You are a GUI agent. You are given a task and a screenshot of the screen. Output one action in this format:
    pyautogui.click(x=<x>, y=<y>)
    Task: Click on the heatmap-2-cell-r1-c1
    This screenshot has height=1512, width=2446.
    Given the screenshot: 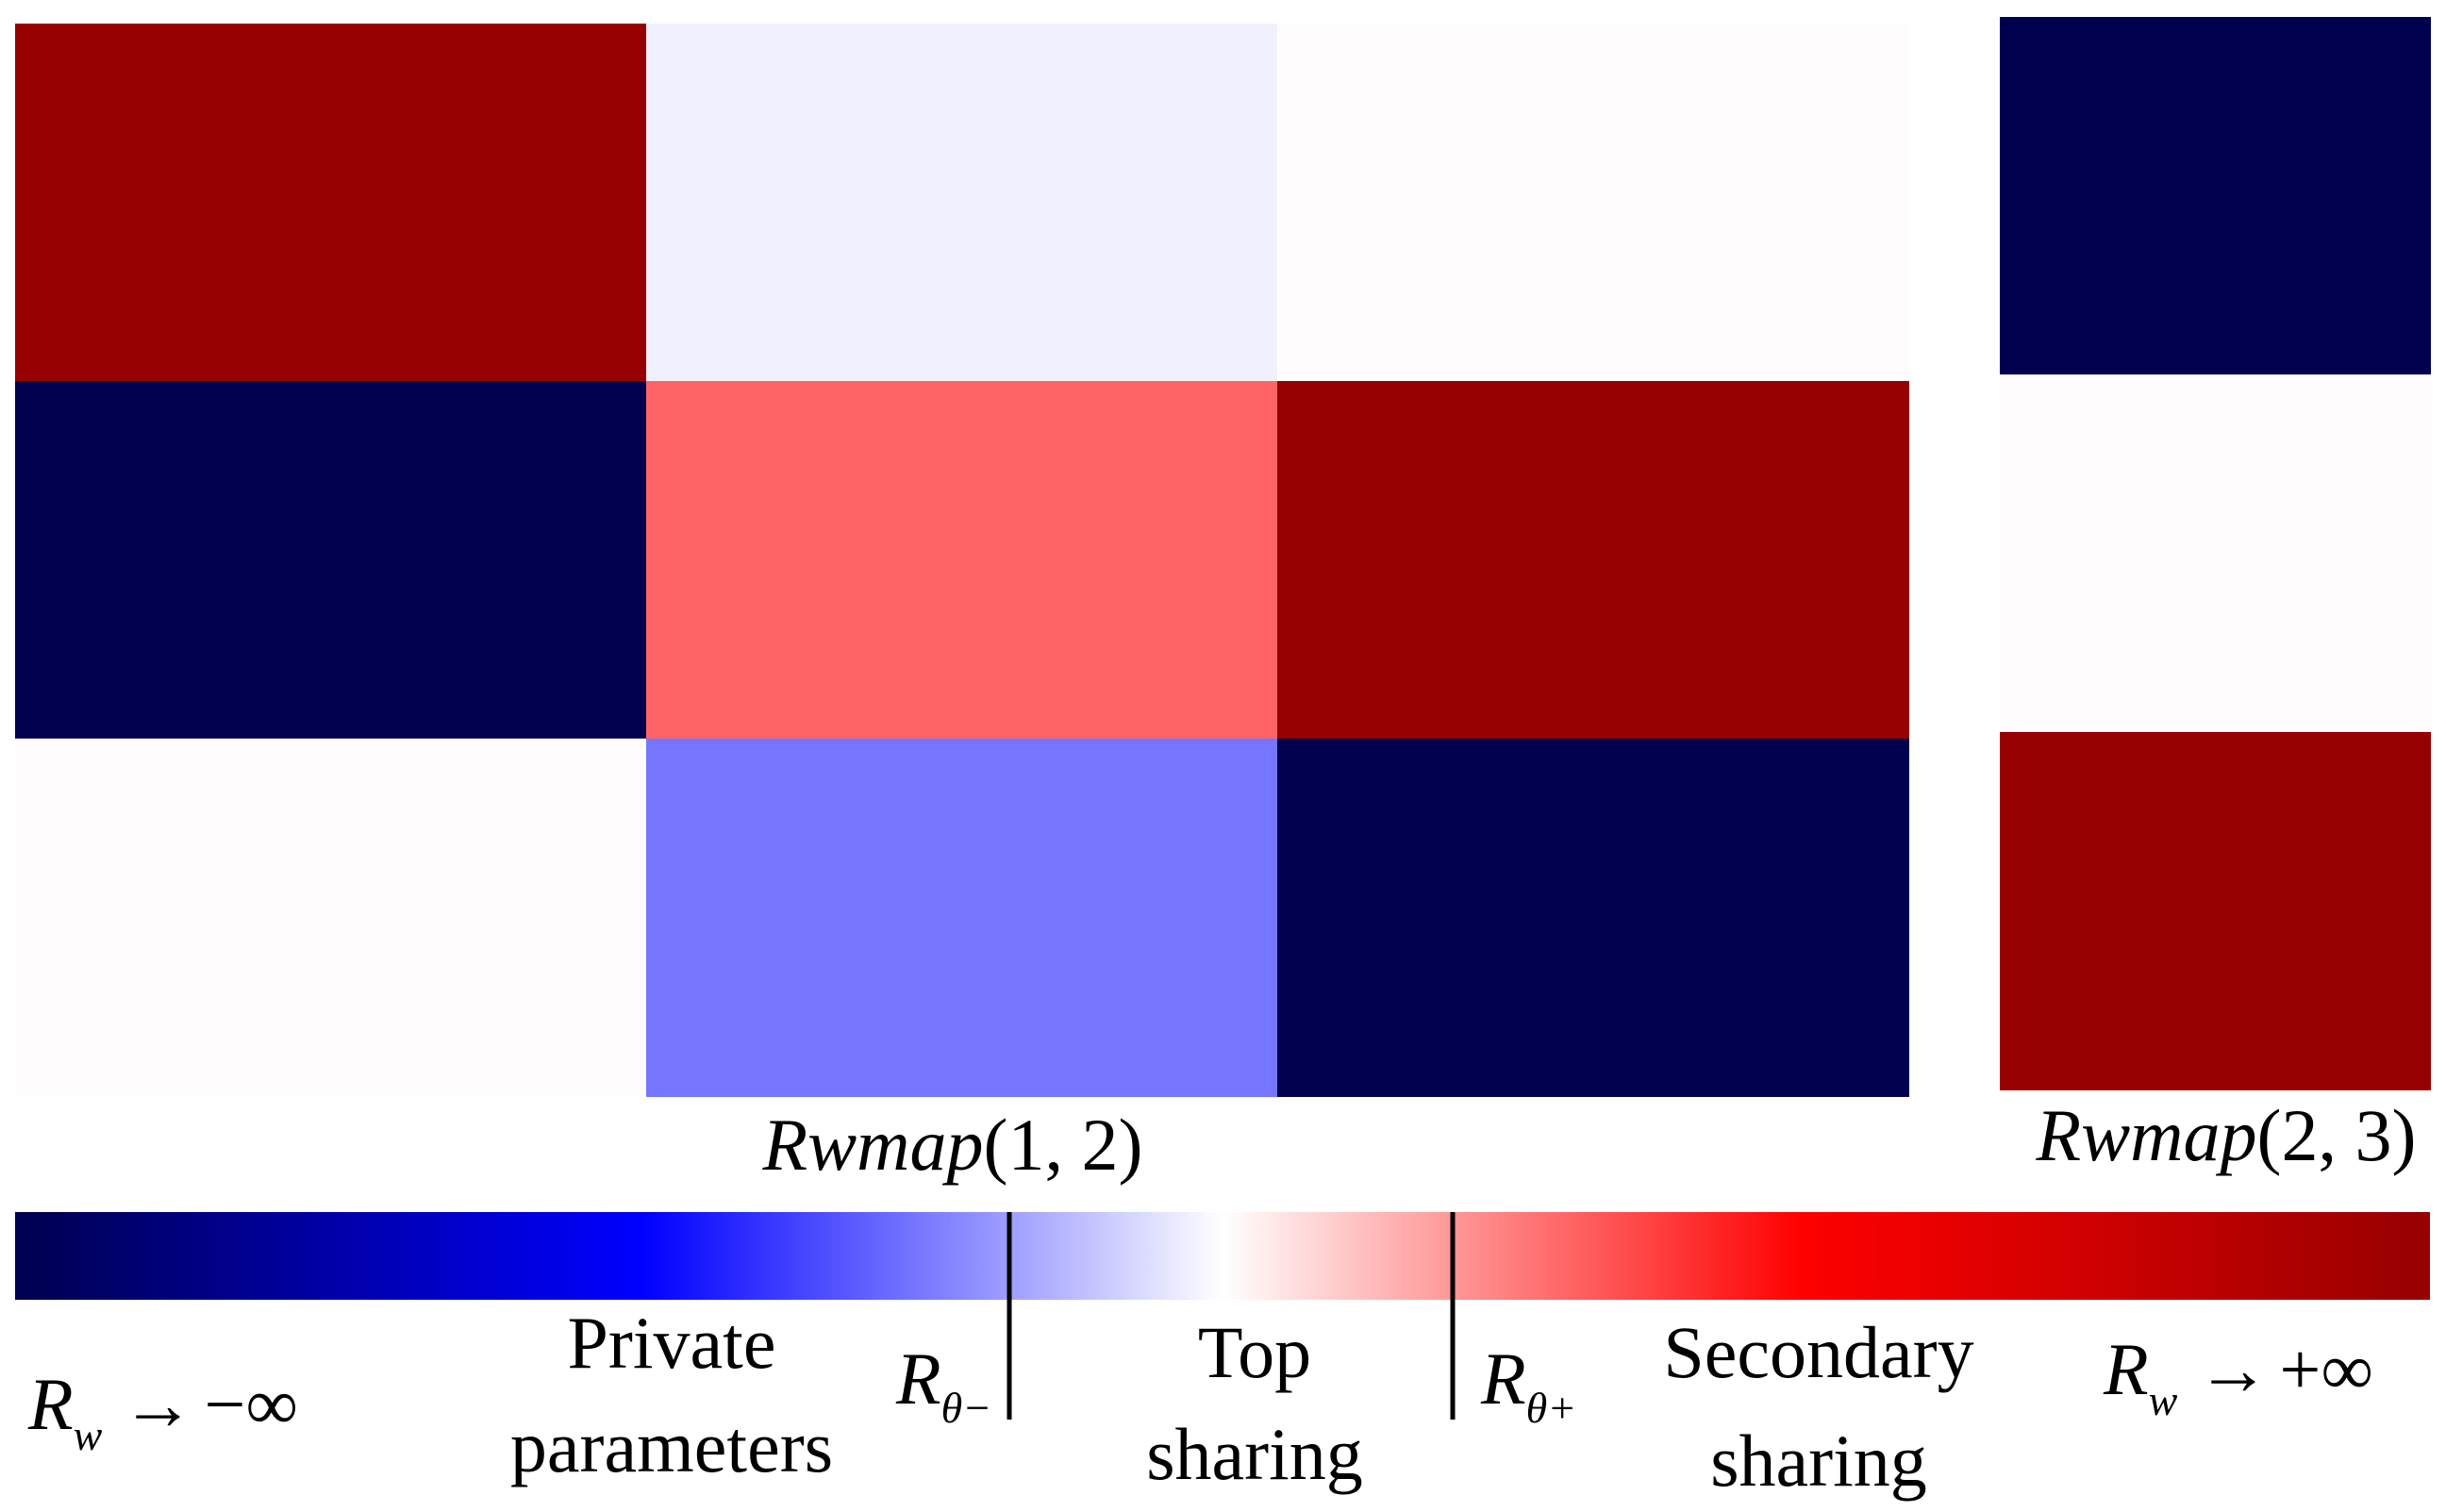 What is the action you would take?
    pyautogui.click(x=2215, y=196)
    